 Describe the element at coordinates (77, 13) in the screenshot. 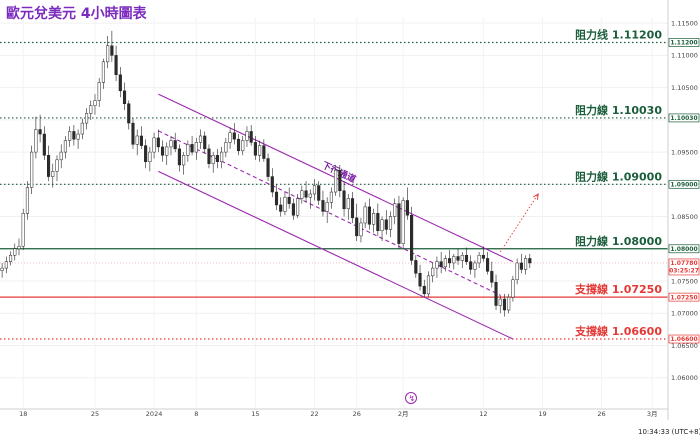

I see `chart-title: 歐元兌美元 4小時圖表` at that location.